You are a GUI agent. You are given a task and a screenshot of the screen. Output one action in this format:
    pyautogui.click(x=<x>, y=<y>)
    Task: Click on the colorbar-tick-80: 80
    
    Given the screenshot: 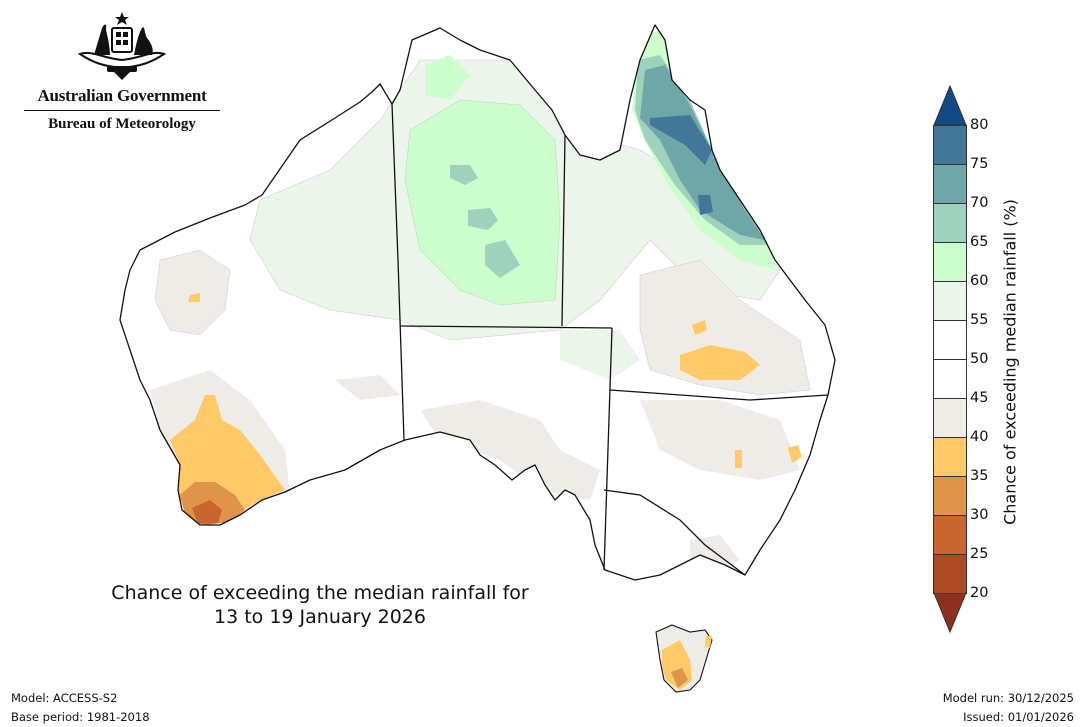 What is the action you would take?
    pyautogui.click(x=979, y=125)
    